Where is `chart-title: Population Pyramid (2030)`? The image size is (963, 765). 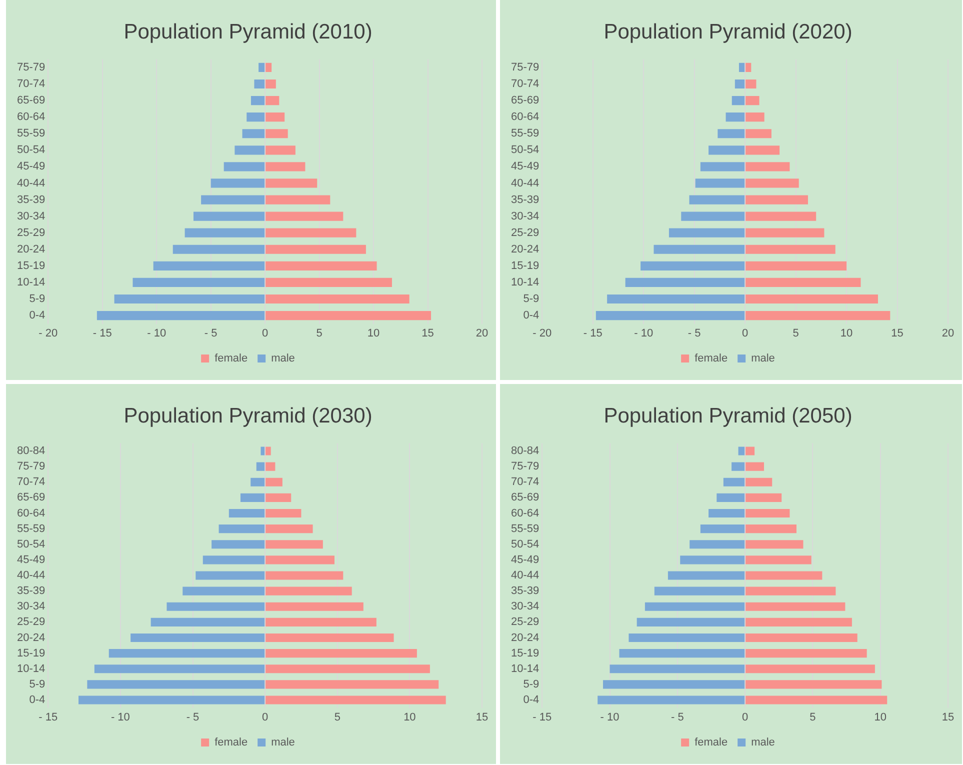 chart-title: Population Pyramid (2030) is located at coordinates (248, 416).